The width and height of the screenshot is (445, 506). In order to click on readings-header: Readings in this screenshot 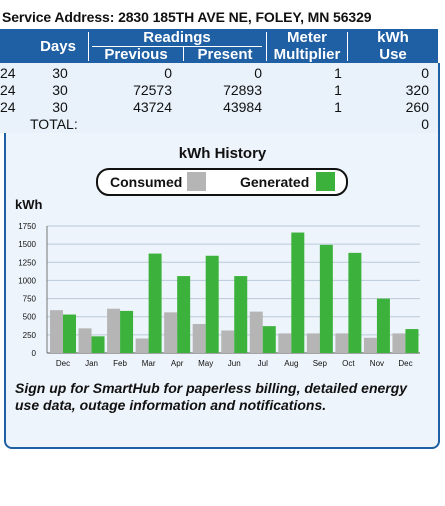, I will do `click(177, 37)`.